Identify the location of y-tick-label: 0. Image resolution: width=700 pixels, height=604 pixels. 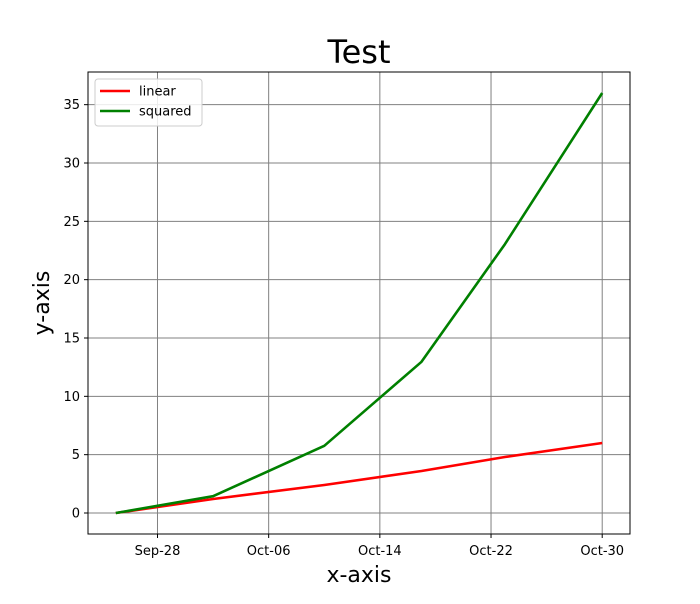
(76, 514).